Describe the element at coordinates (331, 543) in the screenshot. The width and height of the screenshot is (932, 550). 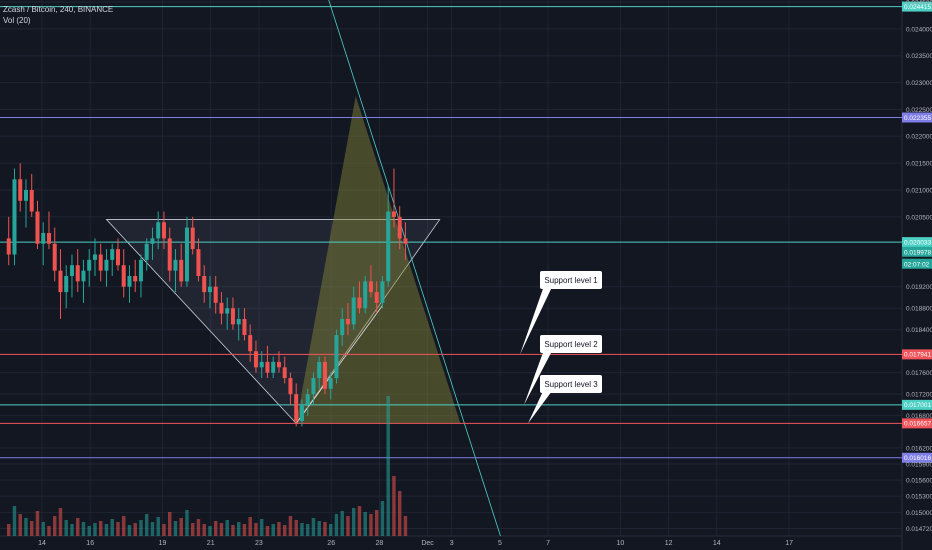
I see `time-axis-tick-label: 26` at that location.